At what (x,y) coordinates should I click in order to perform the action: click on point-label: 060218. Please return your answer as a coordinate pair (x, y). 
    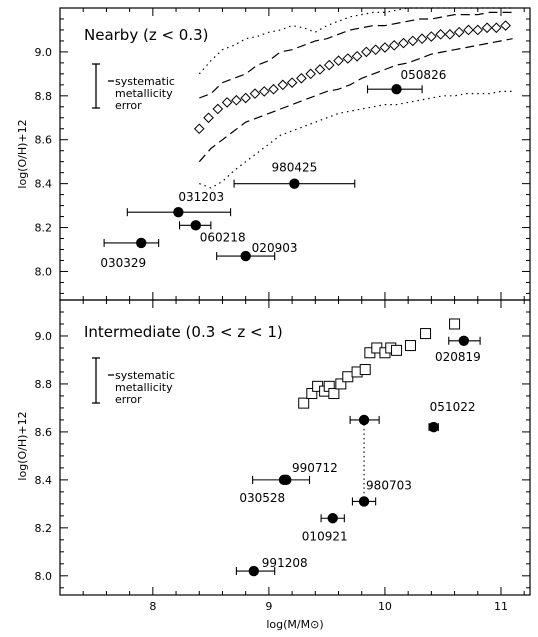
    Looking at the image, I should click on (223, 237).